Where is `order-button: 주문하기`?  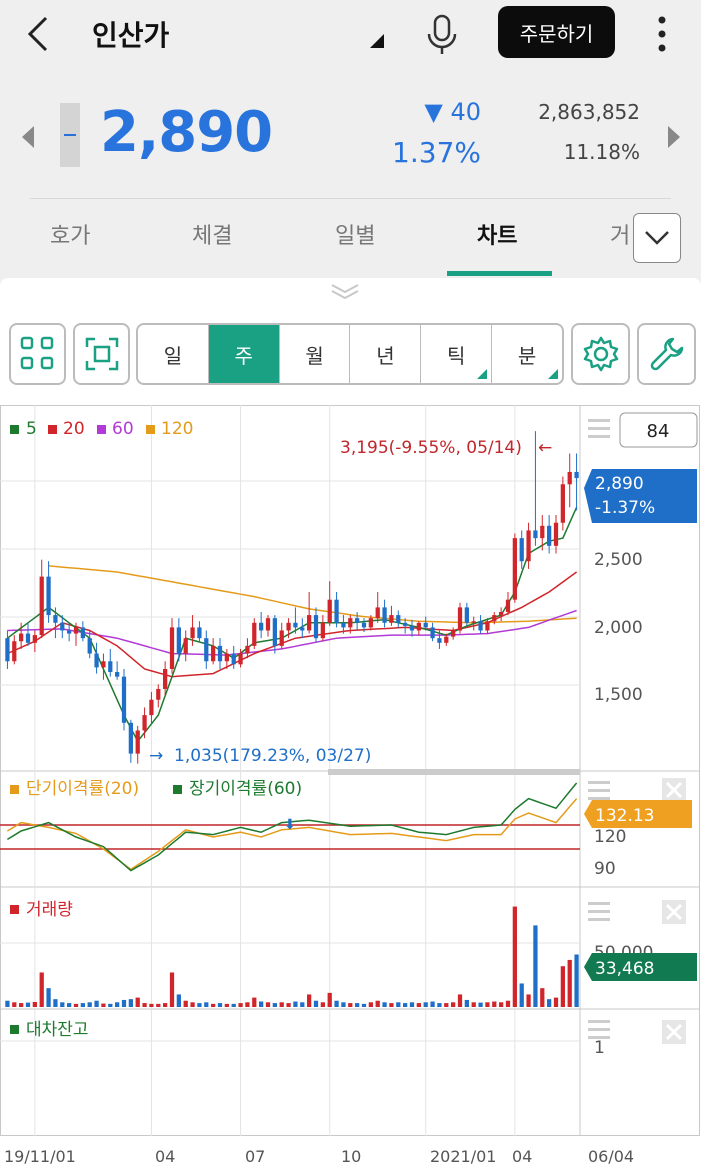
order-button: 주문하기 is located at coordinates (556, 32).